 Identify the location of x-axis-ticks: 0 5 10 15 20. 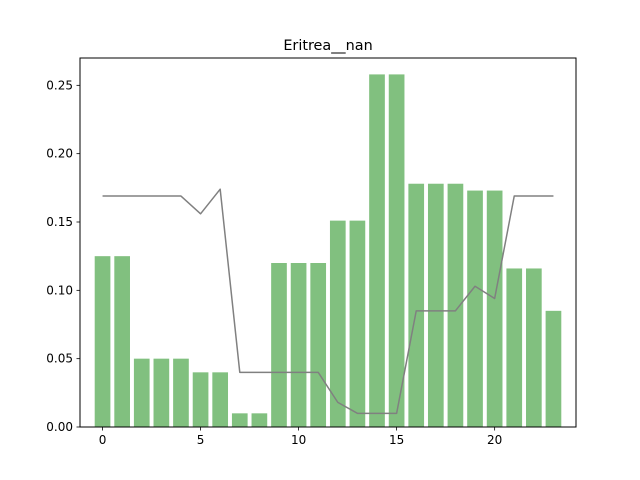
(300, 437).